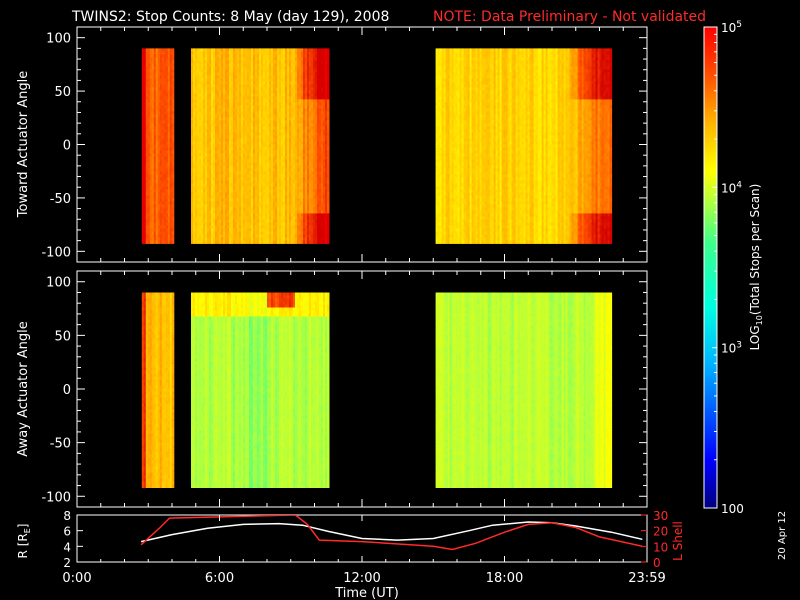  Describe the element at coordinates (678, 541) in the screenshot. I see `orbit-lshell-ylabel: L Shell` at that location.